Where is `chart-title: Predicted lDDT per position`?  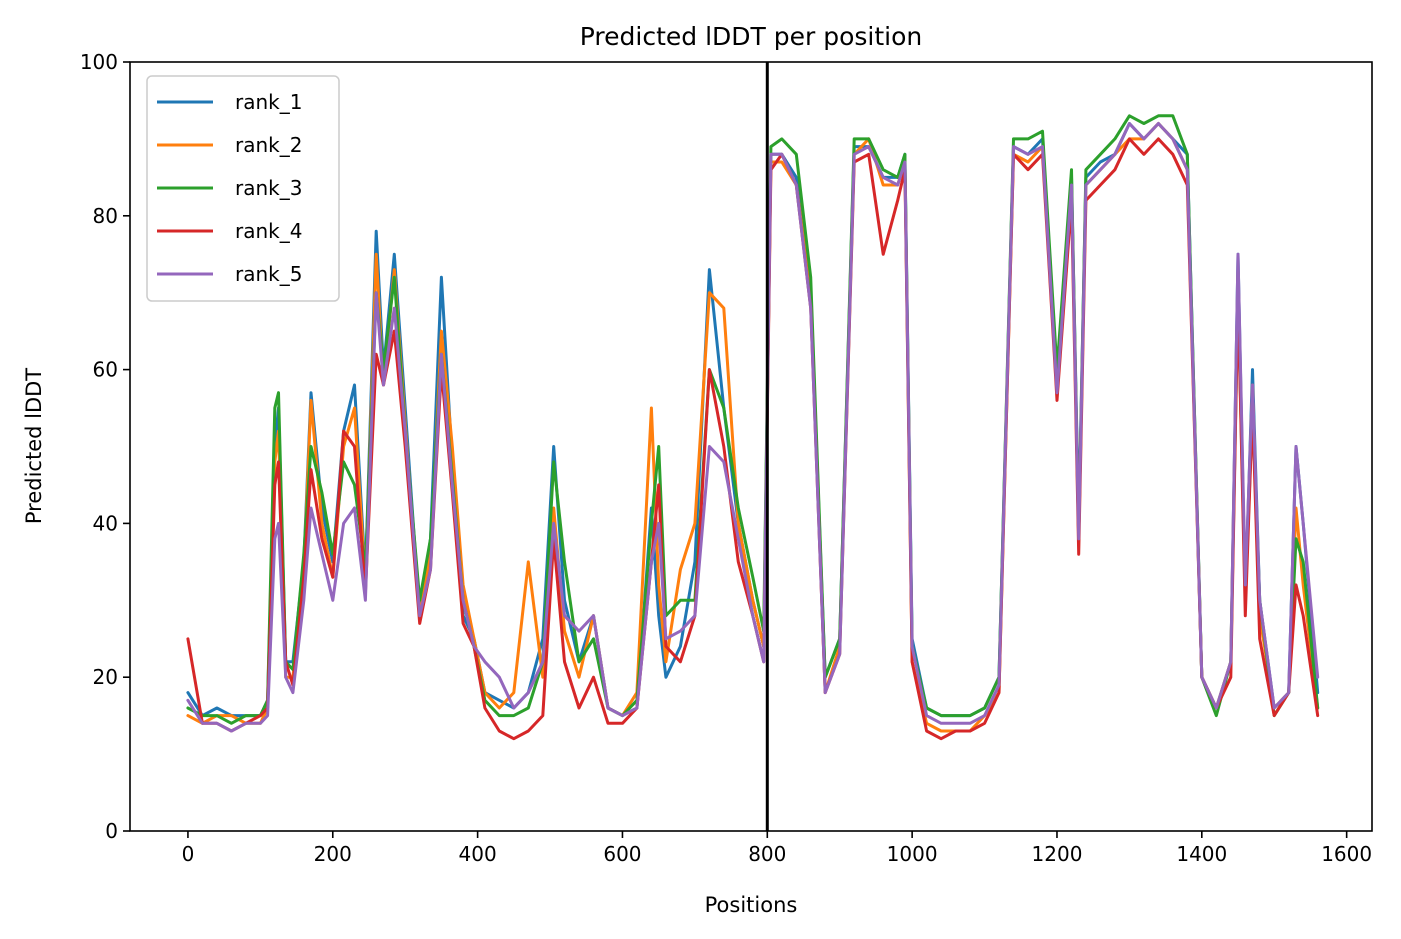
chart-title: Predicted lDDT per position is located at coordinates (751, 36).